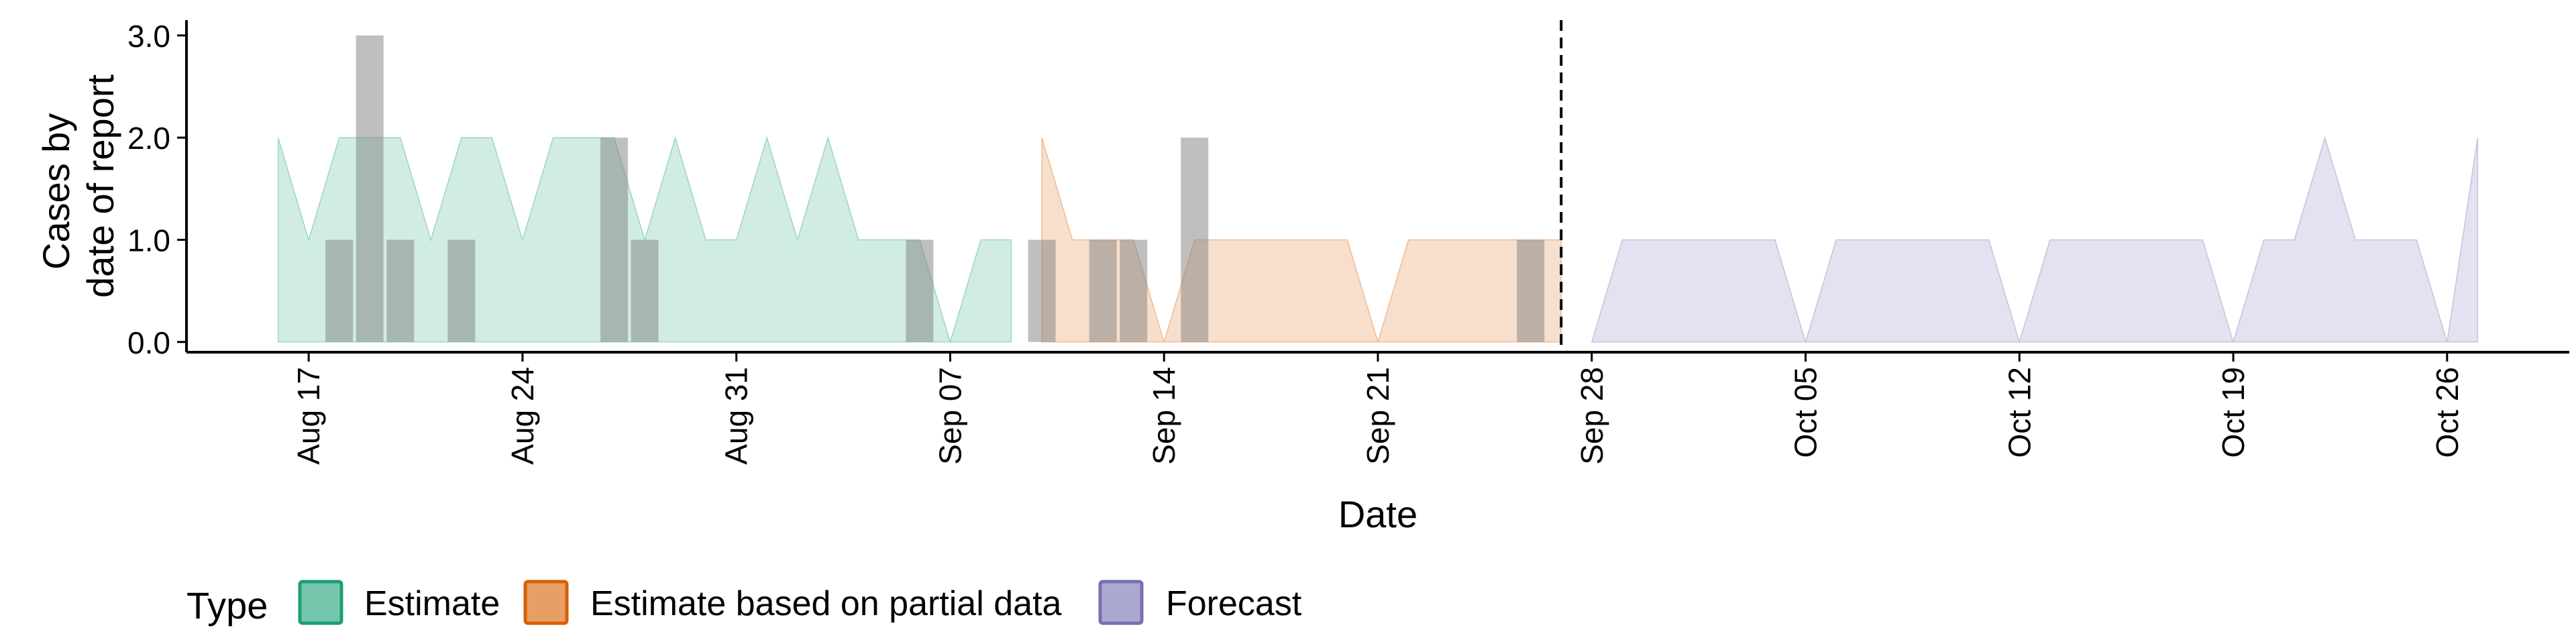 The height and width of the screenshot is (644, 2576). What do you see at coordinates (1805, 412) in the screenshot?
I see `x-tick-label: Oct 05` at bounding box center [1805, 412].